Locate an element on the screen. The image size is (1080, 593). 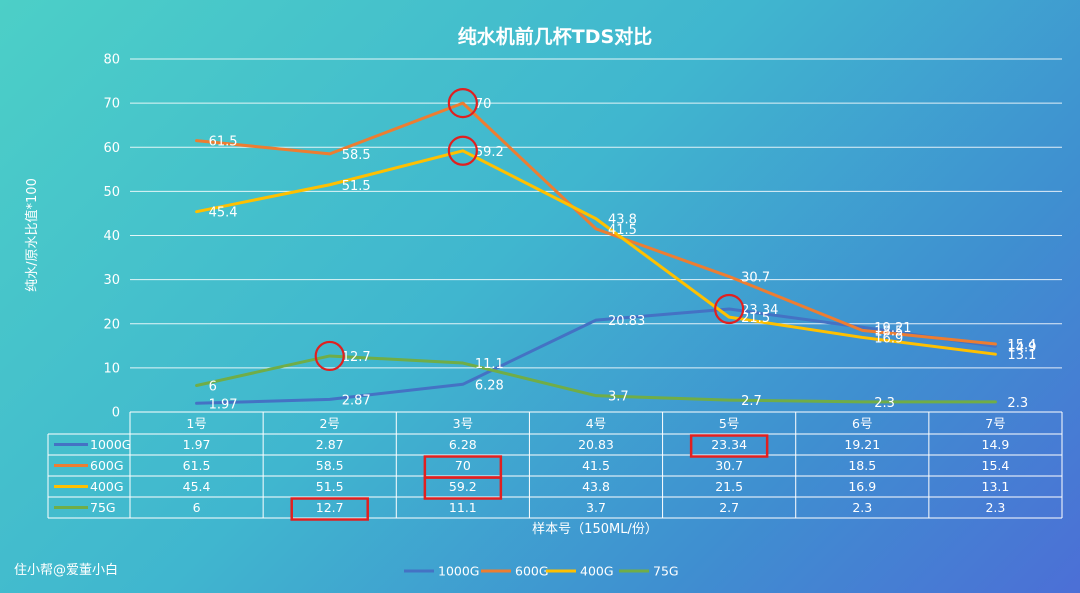
data-label: 11.1 is located at coordinates (489, 364).